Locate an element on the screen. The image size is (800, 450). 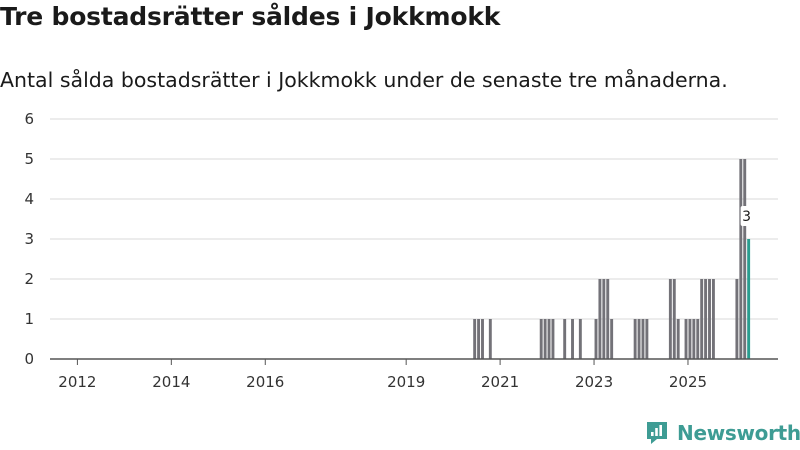
y-tick-label: 3 is located at coordinates (29, 239).